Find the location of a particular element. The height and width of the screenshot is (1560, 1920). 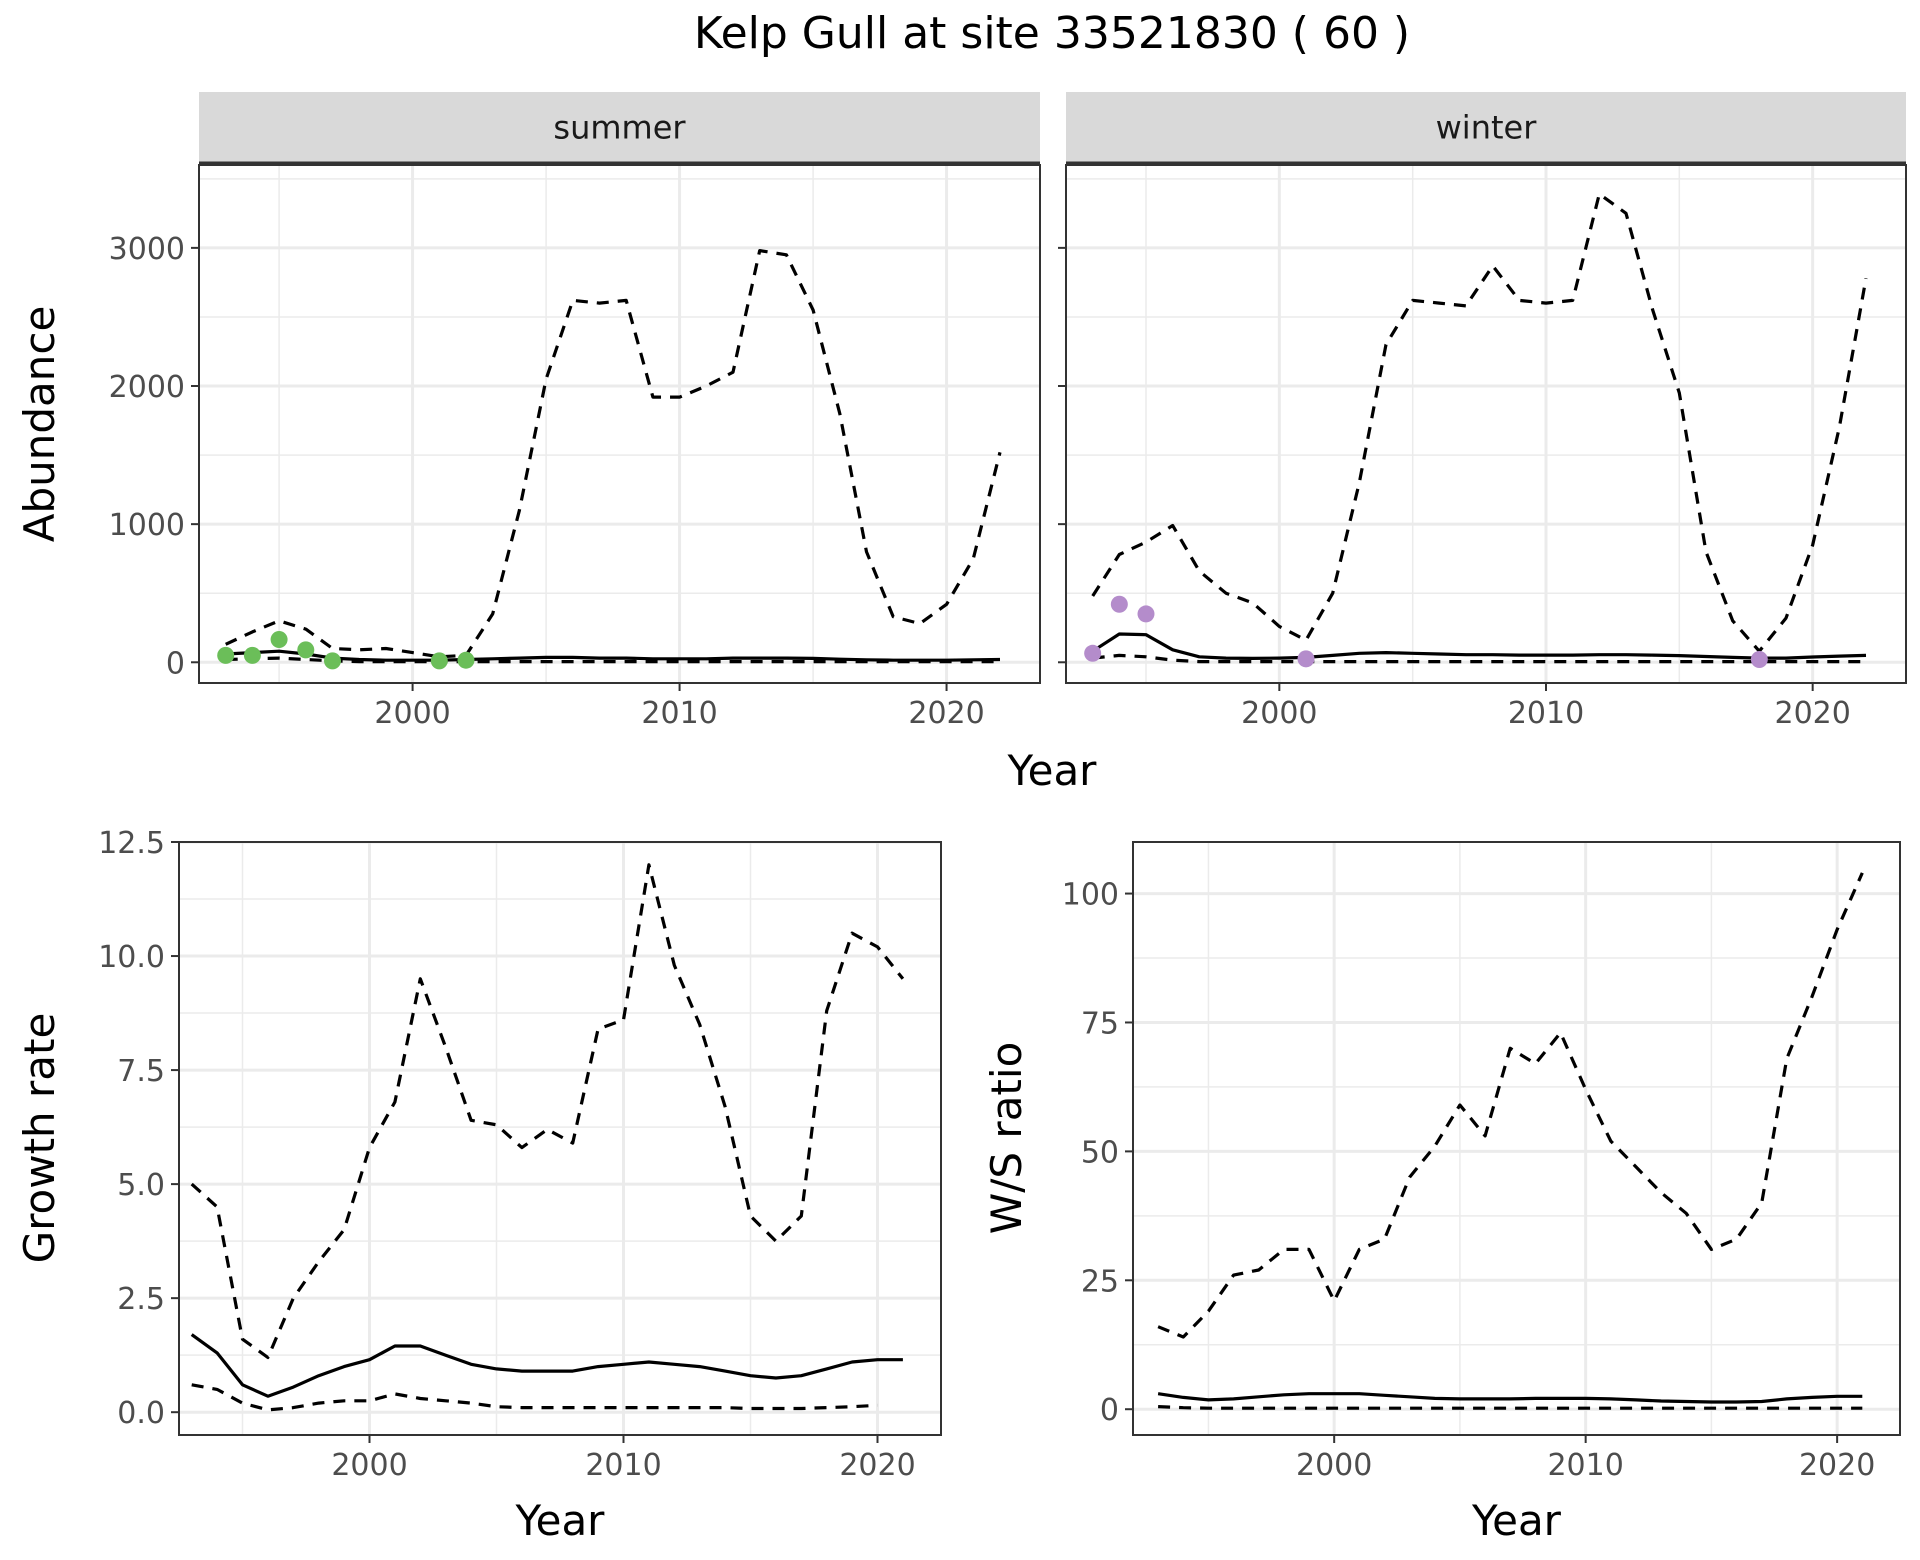

y-tick-label: 10.0 is located at coordinates (131, 957).